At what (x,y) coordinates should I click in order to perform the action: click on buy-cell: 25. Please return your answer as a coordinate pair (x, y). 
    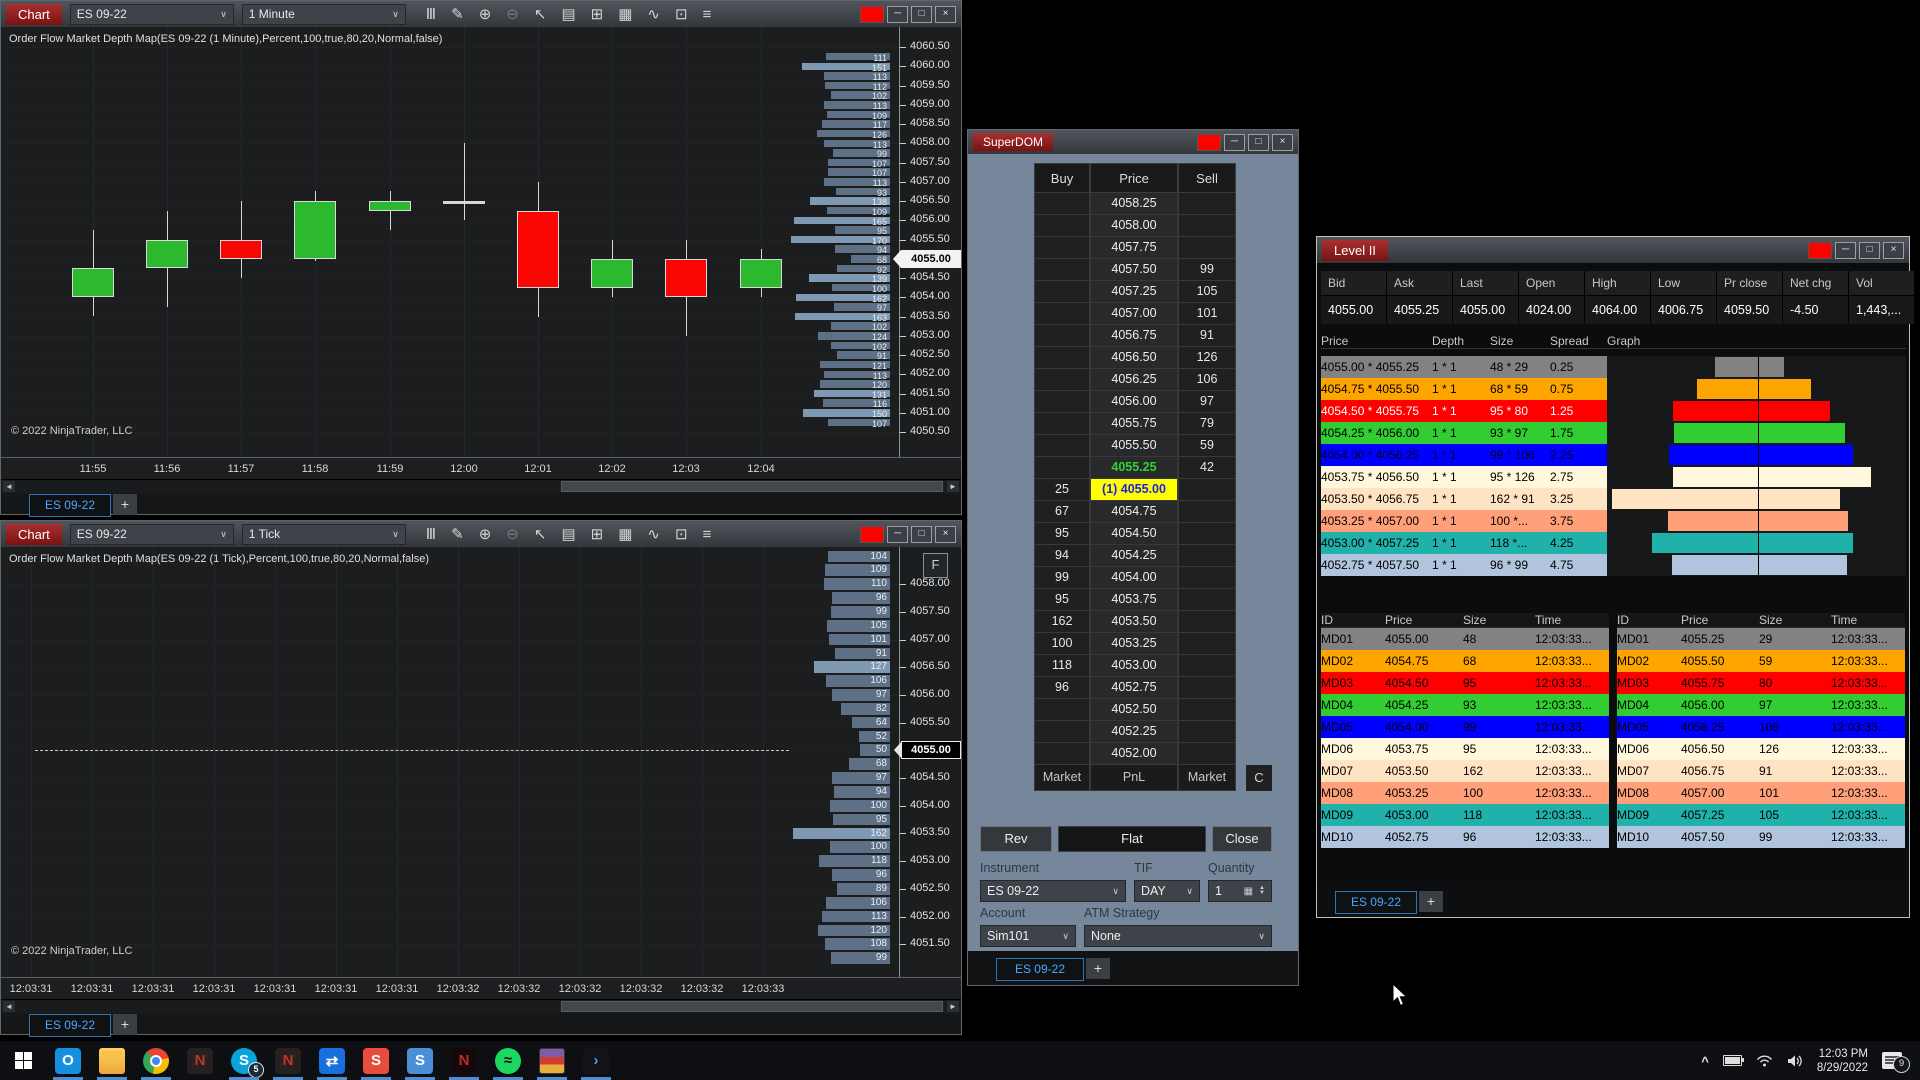
    Looking at the image, I should click on (1062, 490).